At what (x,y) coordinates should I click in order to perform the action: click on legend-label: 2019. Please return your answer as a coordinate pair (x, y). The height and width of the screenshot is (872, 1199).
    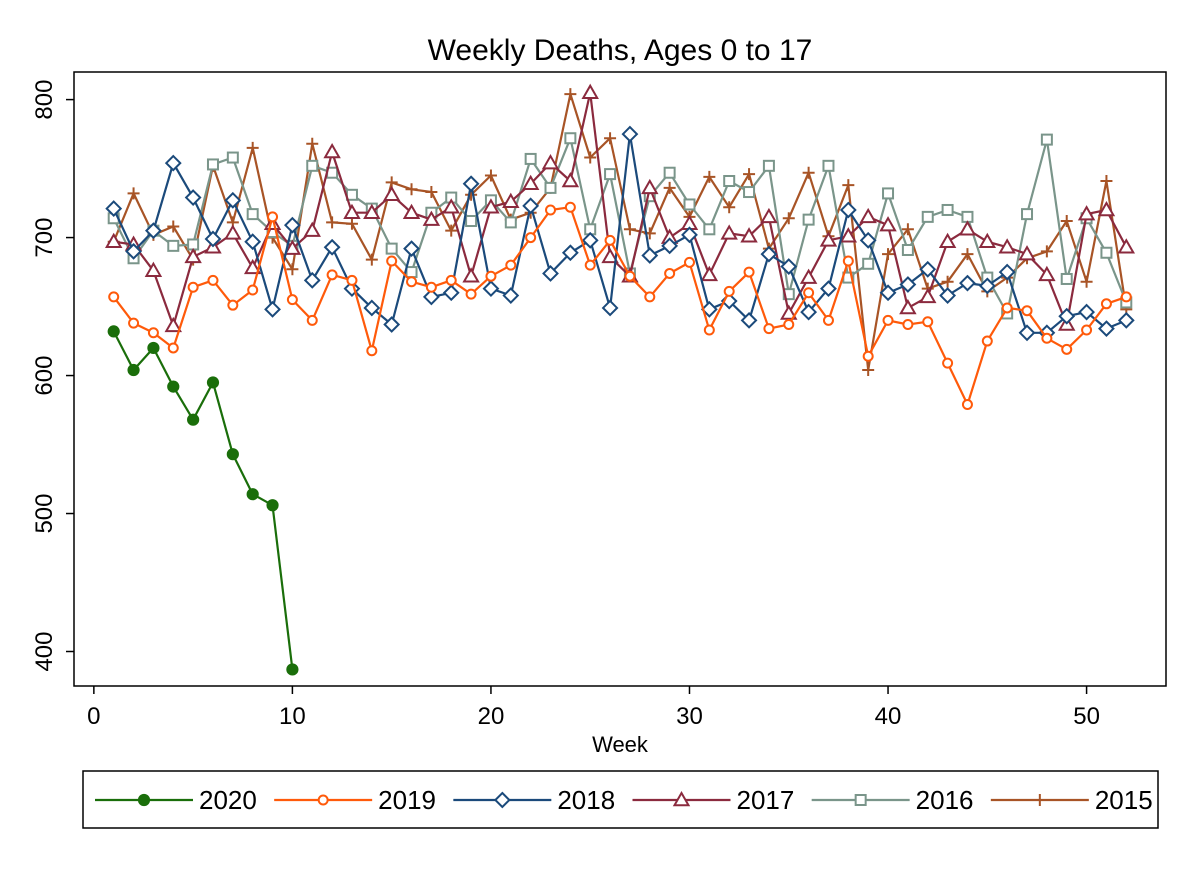
    Looking at the image, I should click on (407, 800).